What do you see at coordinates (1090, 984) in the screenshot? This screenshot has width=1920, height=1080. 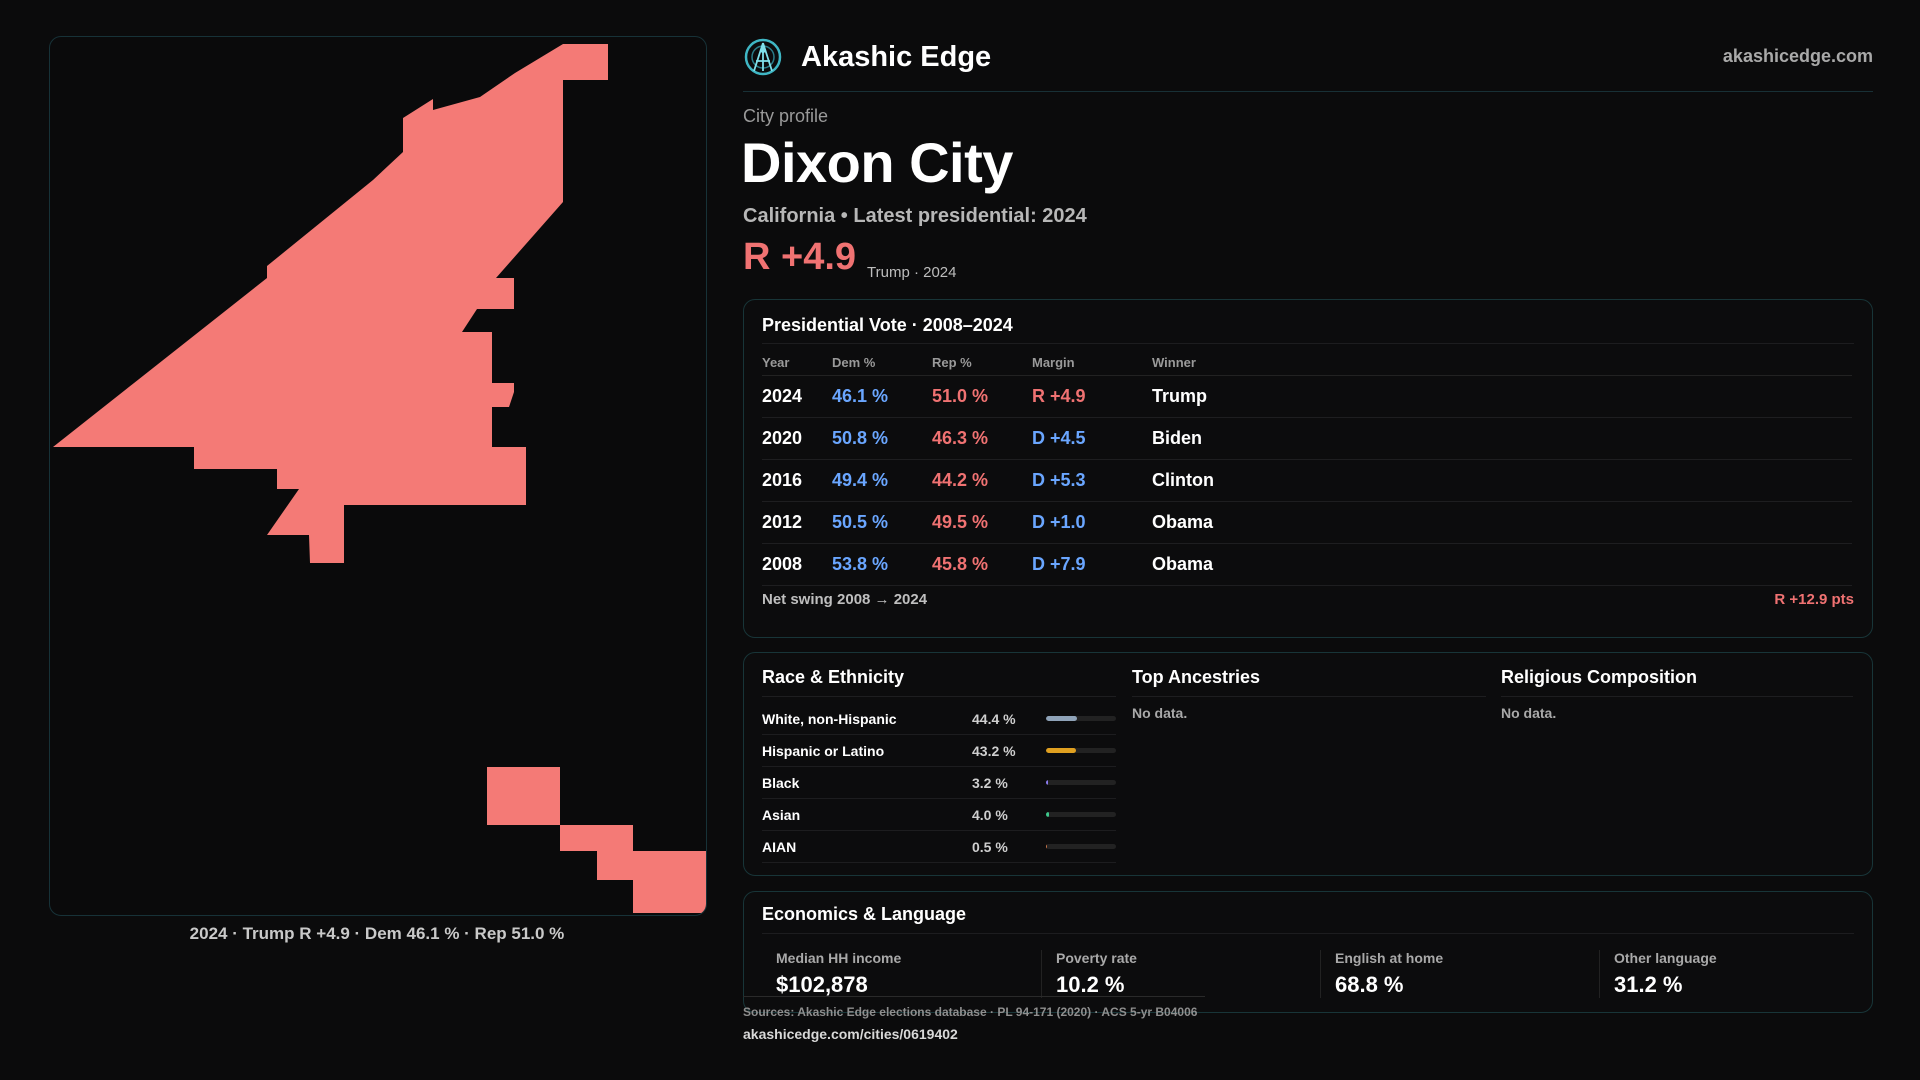 I see `stat-value: 10.2 %` at bounding box center [1090, 984].